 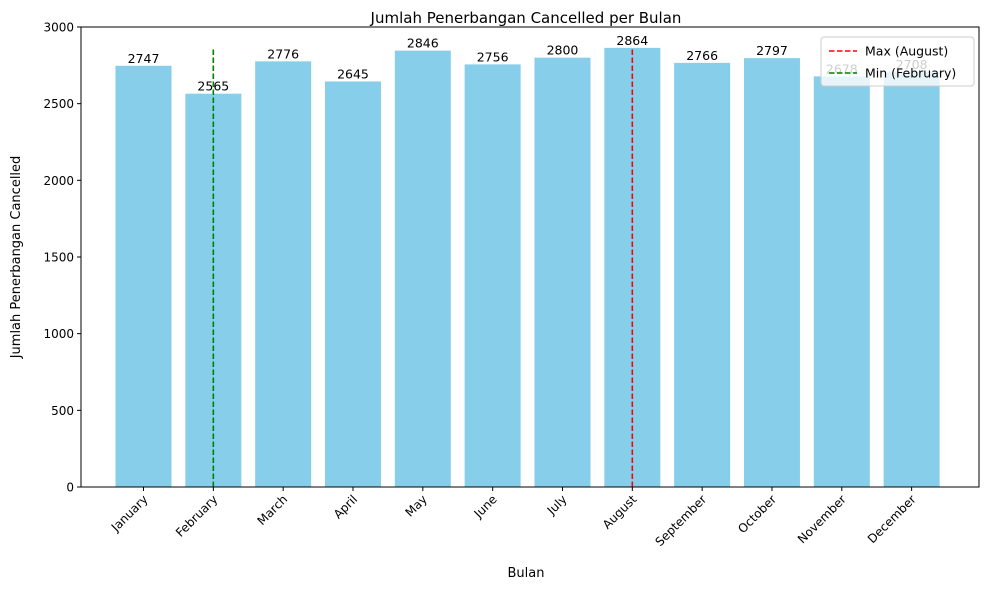 I want to click on data-label-august: 2864, so click(x=632, y=40).